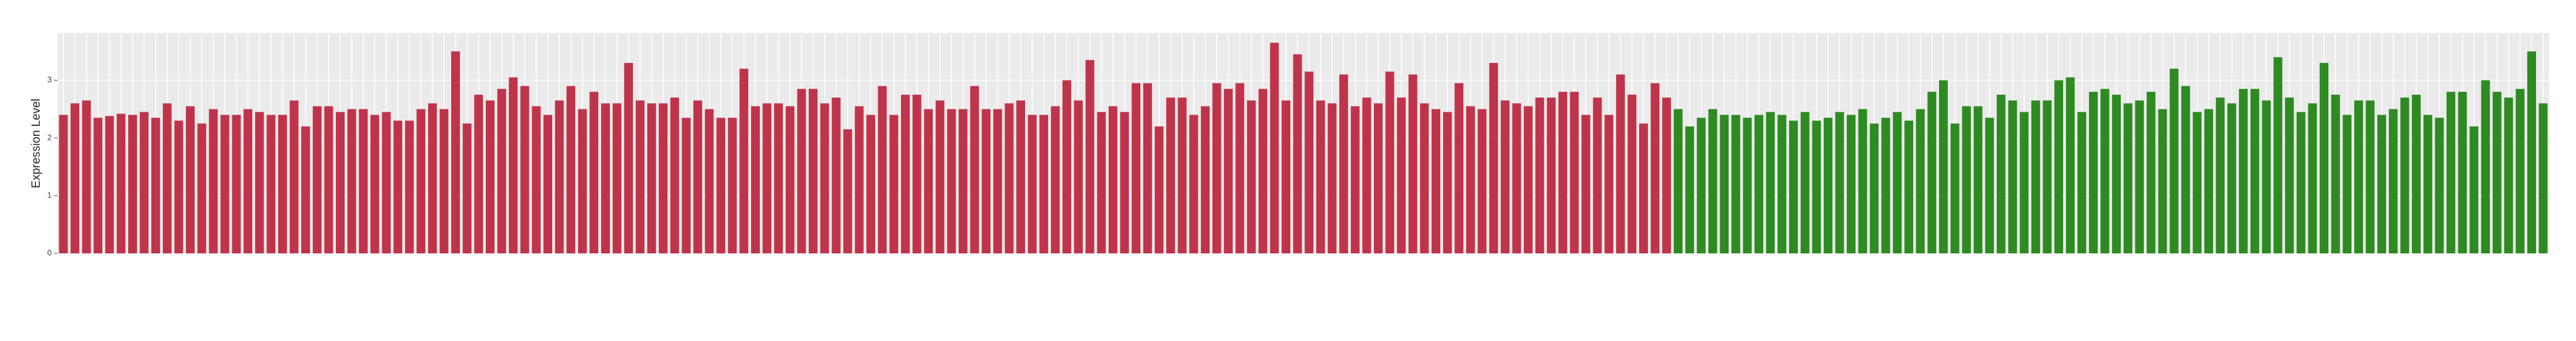 Image resolution: width=2576 pixels, height=341 pixels. I want to click on y-tick-label: 2, so click(49, 137).